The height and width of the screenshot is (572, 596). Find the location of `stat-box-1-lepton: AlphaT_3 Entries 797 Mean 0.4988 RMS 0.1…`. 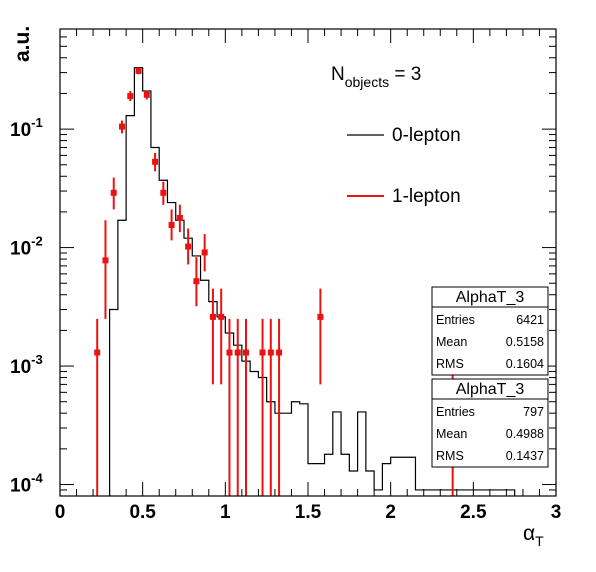

stat-box-1-lepton: AlphaT_3 Entries 797 Mean 0.4988 RMS 0.1… is located at coordinates (490, 423).